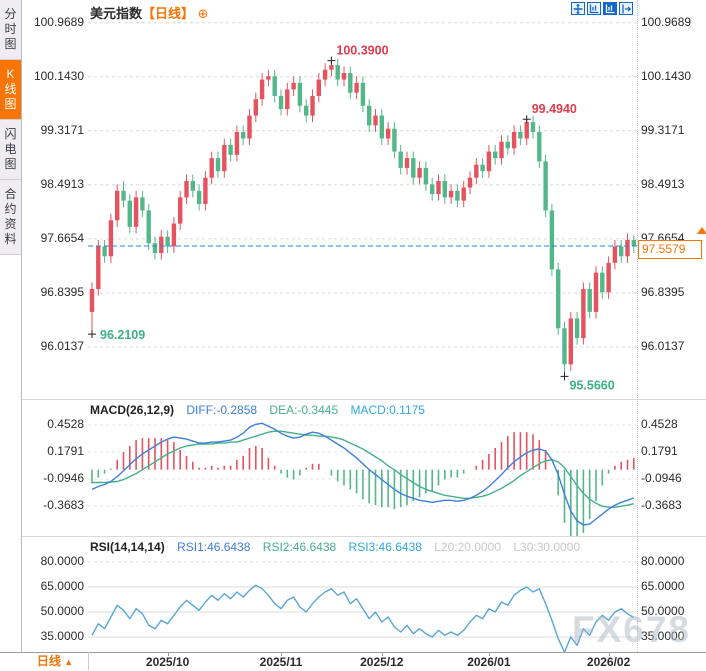 The height and width of the screenshot is (671, 706). Describe the element at coordinates (58, 75) in the screenshot. I see `price-axis-label-left: 100.1430` at that location.